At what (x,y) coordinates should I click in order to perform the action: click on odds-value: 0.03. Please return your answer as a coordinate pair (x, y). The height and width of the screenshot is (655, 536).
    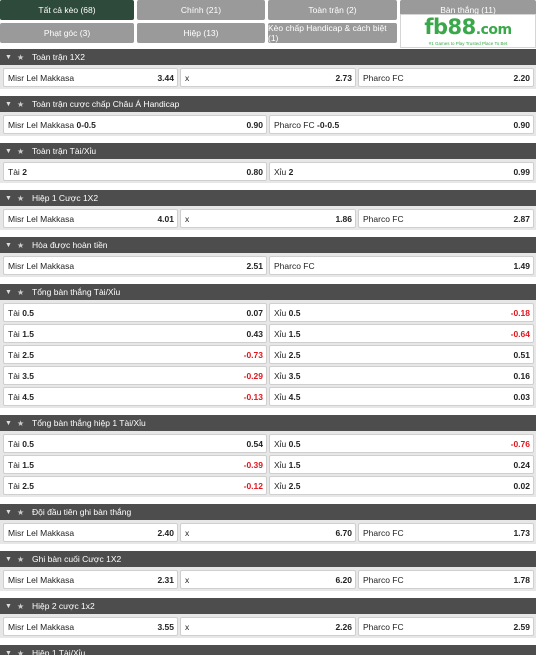
    Looking at the image, I should click on (521, 396).